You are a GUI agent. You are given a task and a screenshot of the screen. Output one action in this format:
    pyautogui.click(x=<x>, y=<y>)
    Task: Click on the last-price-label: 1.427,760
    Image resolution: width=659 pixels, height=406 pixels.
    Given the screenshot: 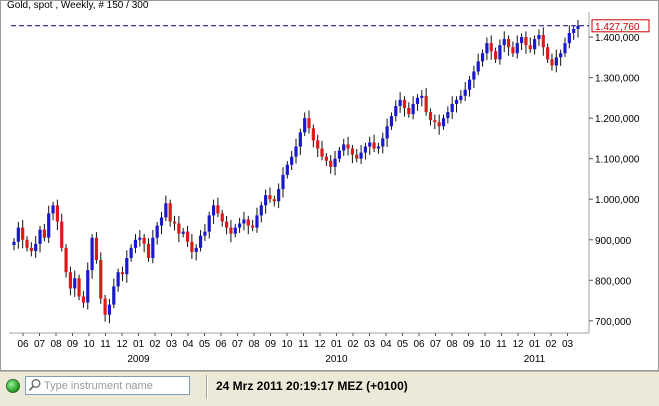 What is the action you would take?
    pyautogui.click(x=617, y=27)
    